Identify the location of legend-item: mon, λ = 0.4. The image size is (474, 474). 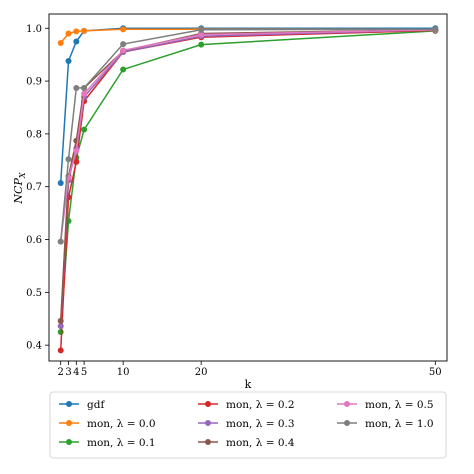
(246, 443).